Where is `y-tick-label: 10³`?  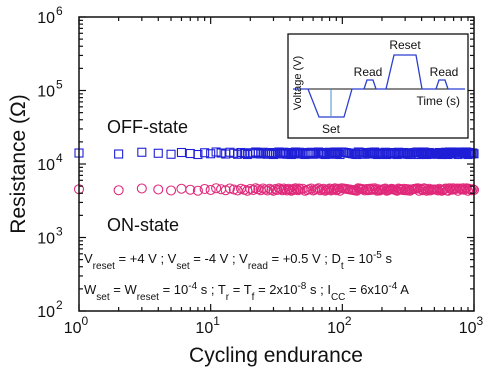 y-tick-label: 10³ is located at coordinates (50, 236).